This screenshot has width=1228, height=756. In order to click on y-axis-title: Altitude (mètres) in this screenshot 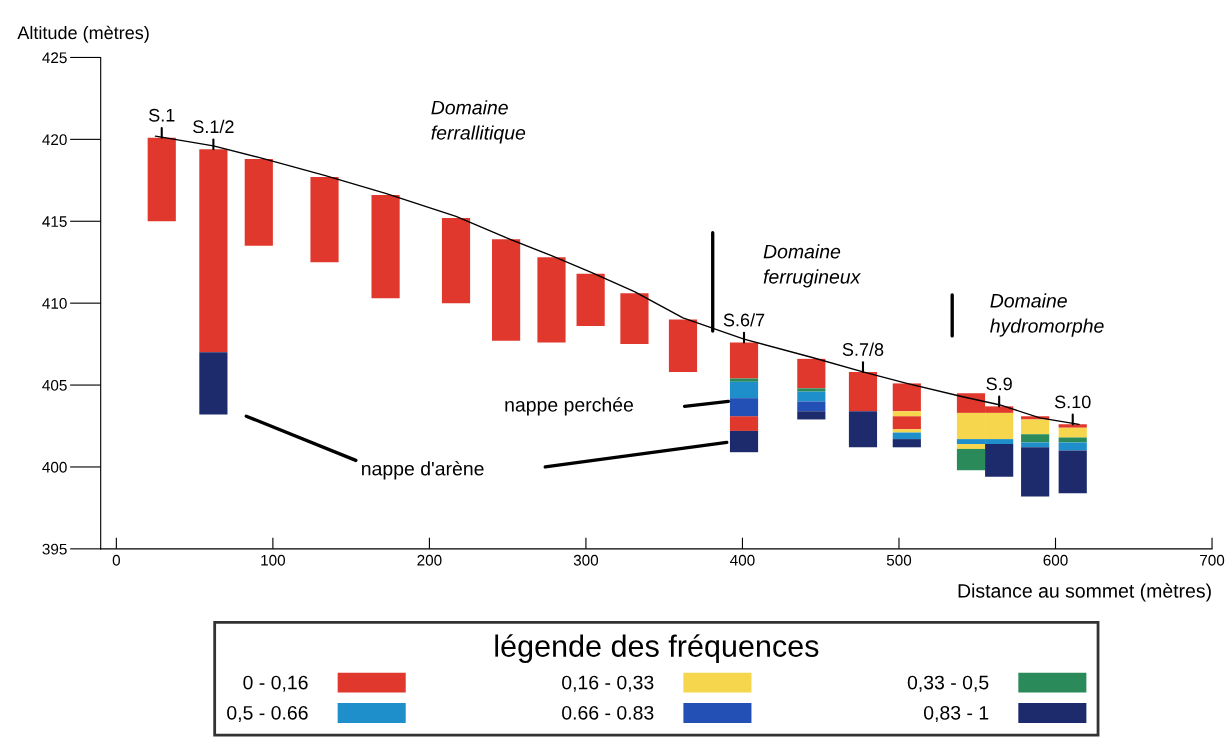, I will do `click(83, 34)`.